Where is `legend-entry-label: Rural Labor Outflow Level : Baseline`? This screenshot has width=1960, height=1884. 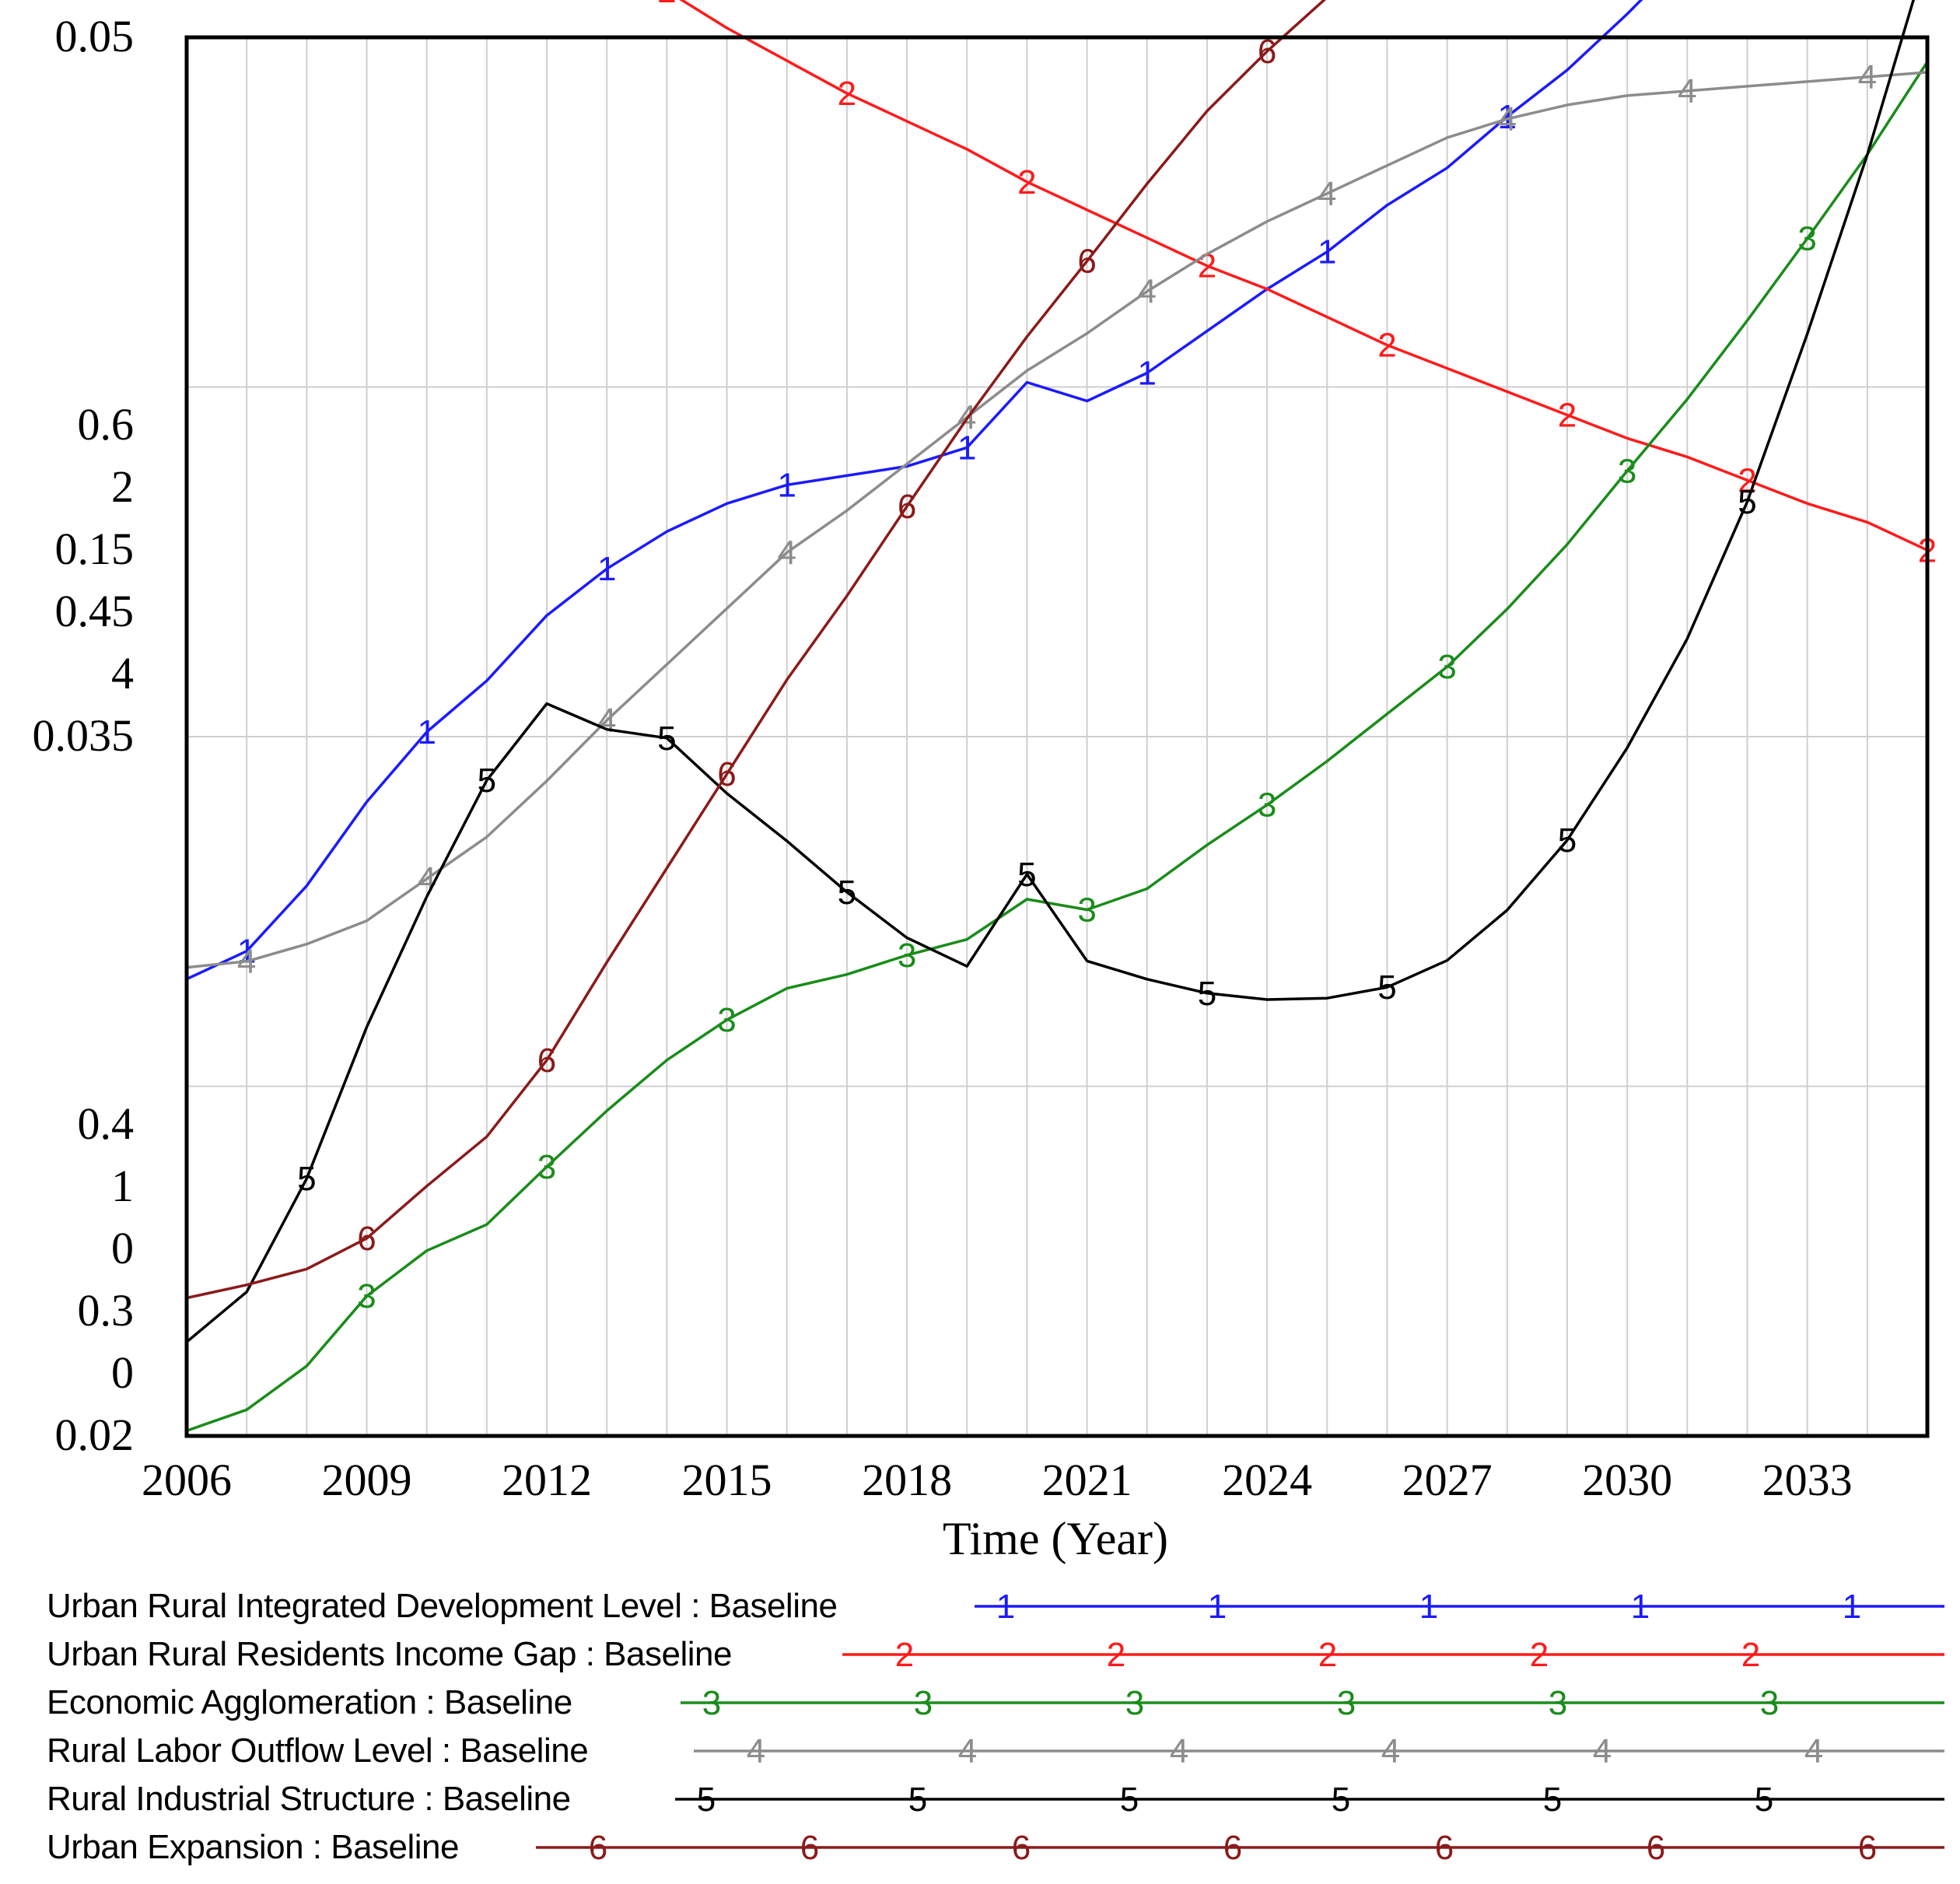
legend-entry-label: Rural Labor Outflow Level : Baseline is located at coordinates (317, 1751).